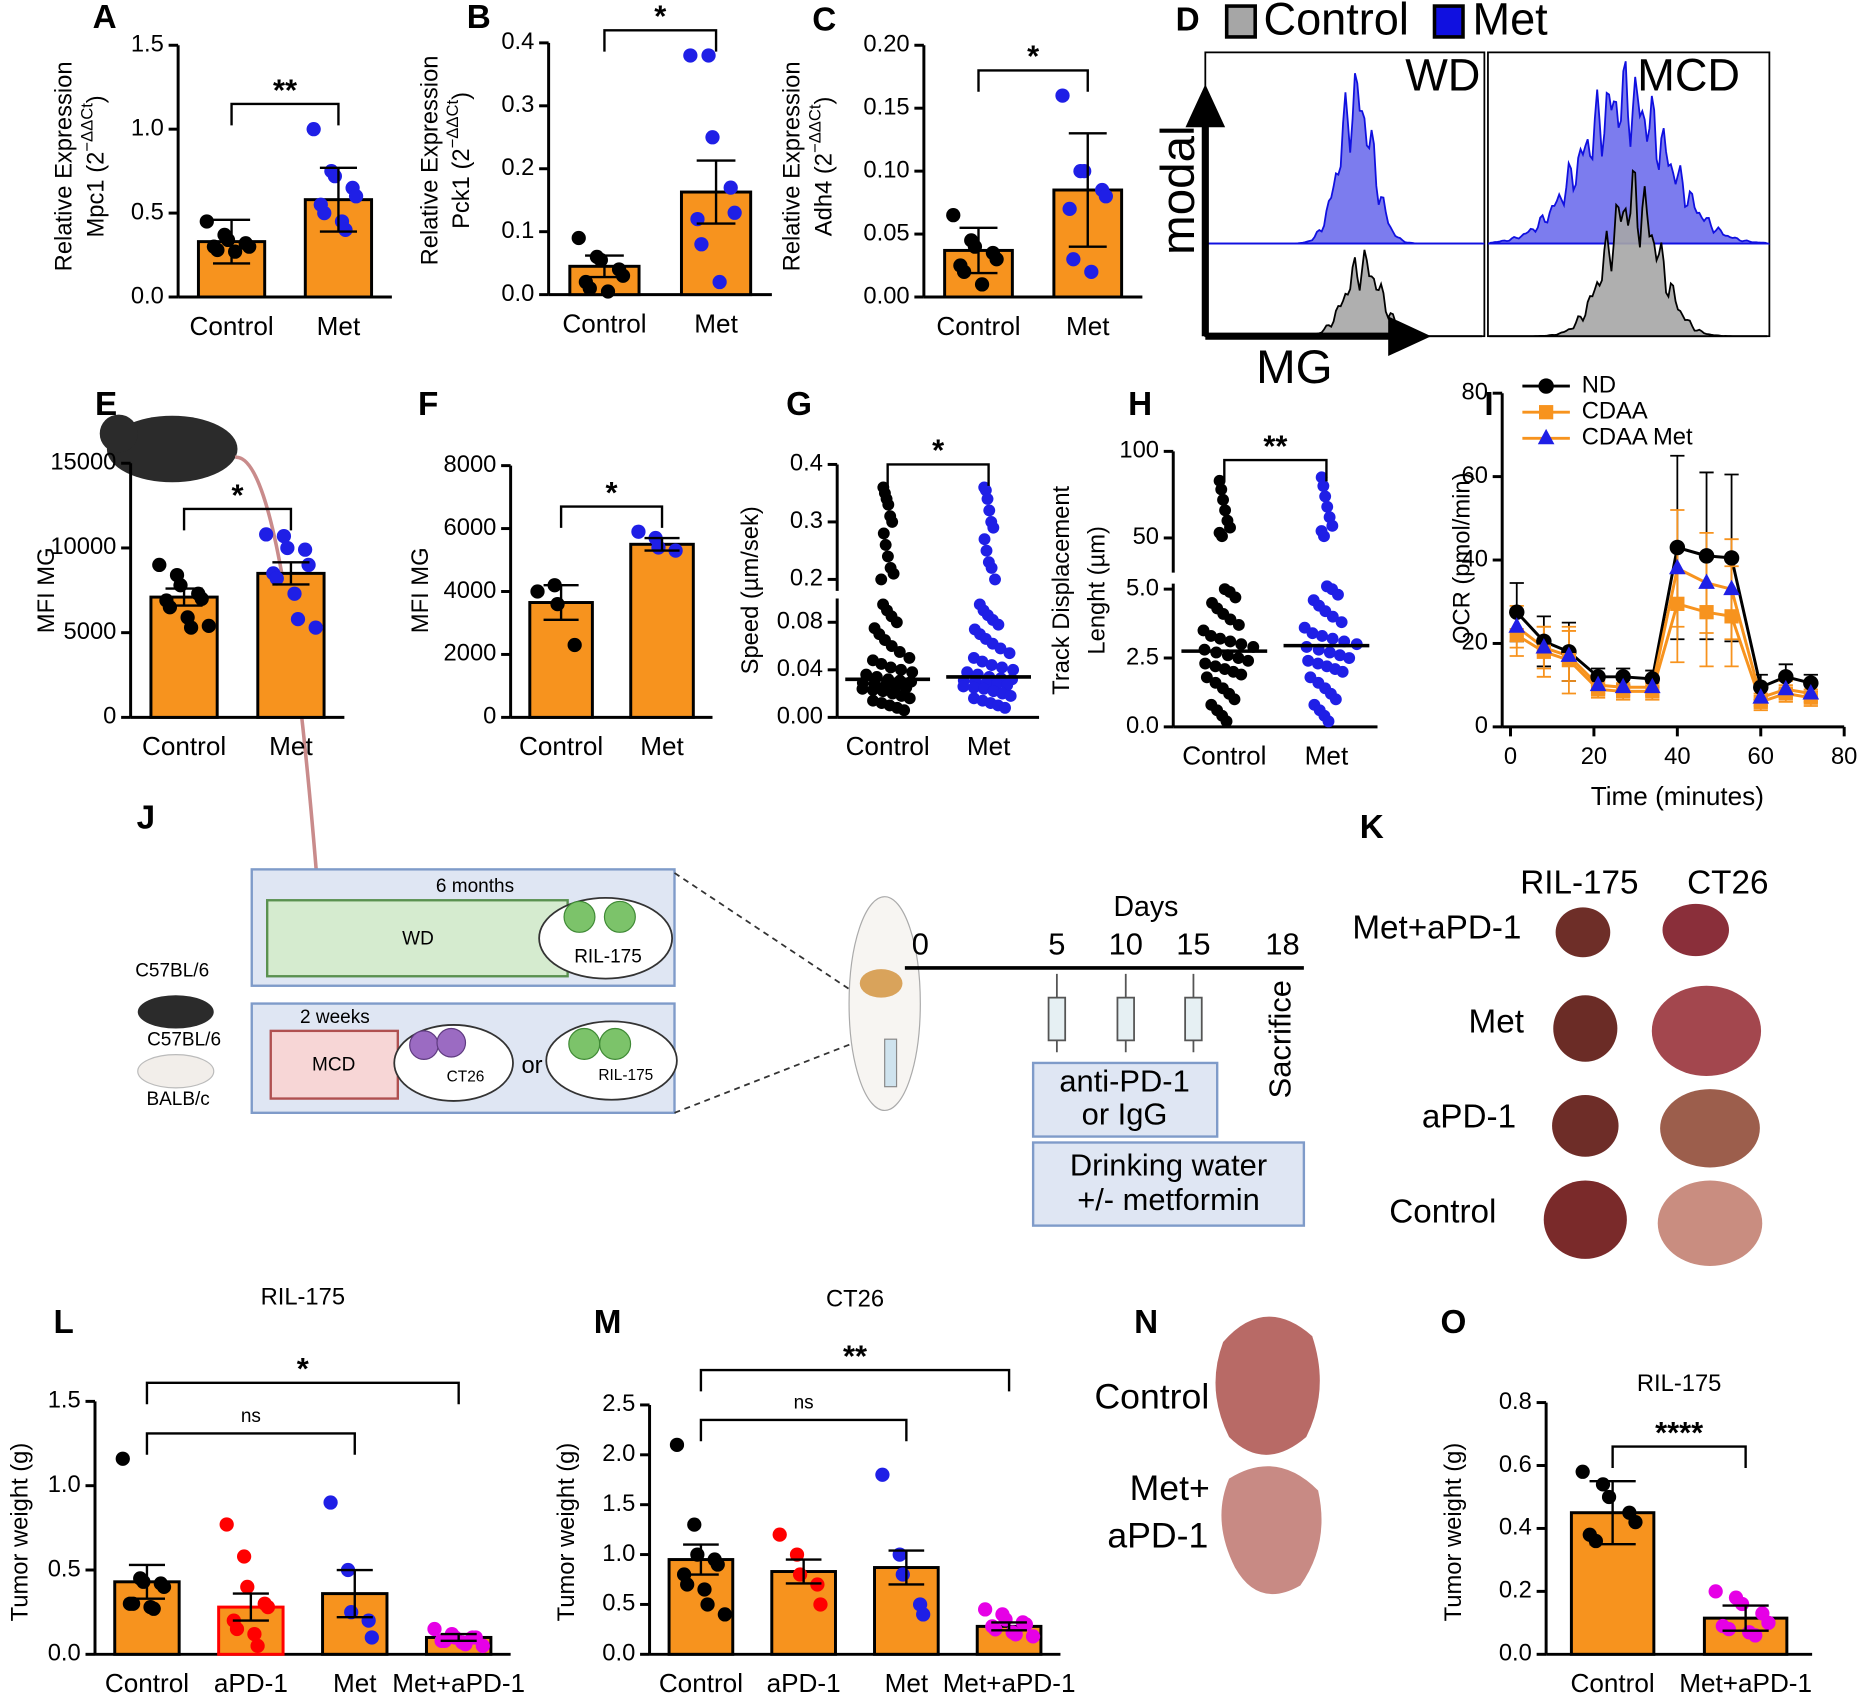 This screenshot has width=1862, height=1696. I want to click on x-tick-label: aPD-1, so click(804, 1682).